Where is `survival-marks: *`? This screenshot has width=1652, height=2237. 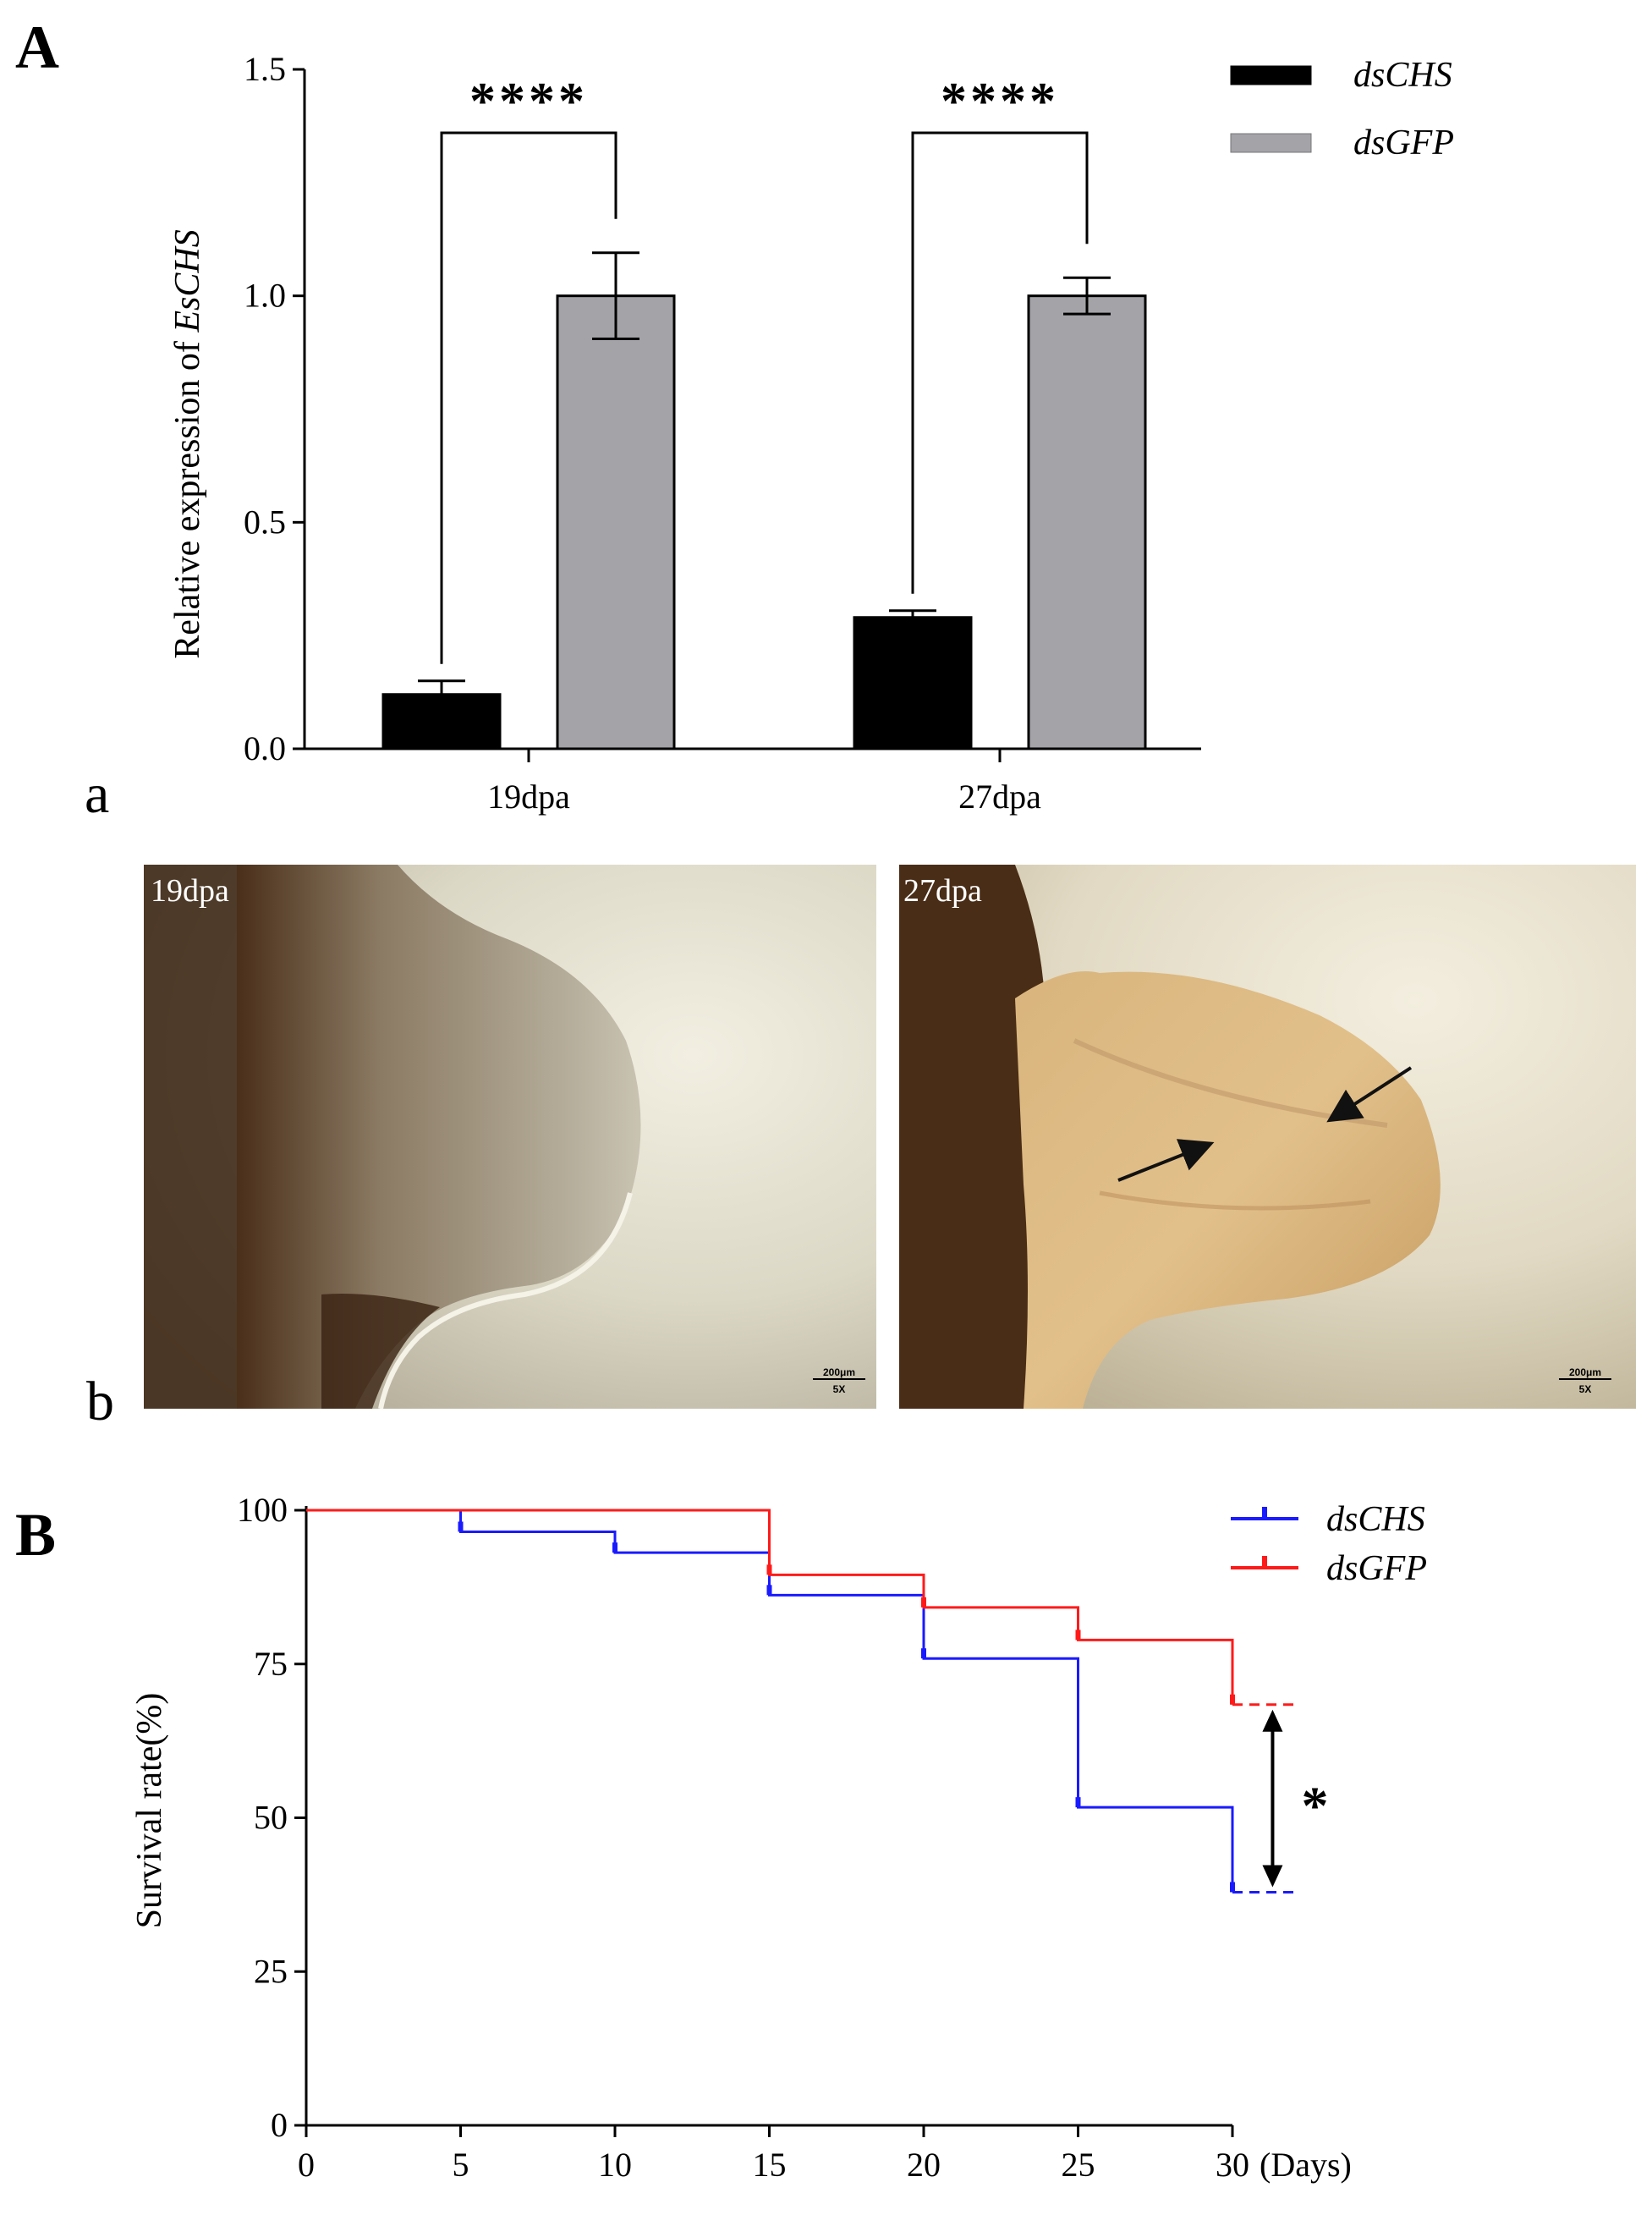
survival-marks: * is located at coordinates (817, 1701).